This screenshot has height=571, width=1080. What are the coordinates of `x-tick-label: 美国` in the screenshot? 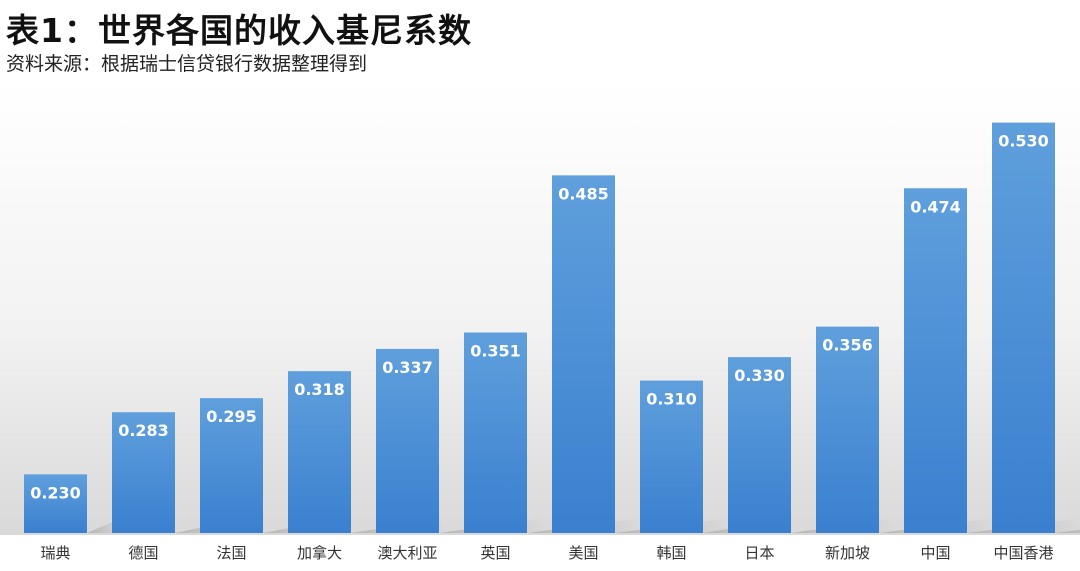 It's located at (583, 553).